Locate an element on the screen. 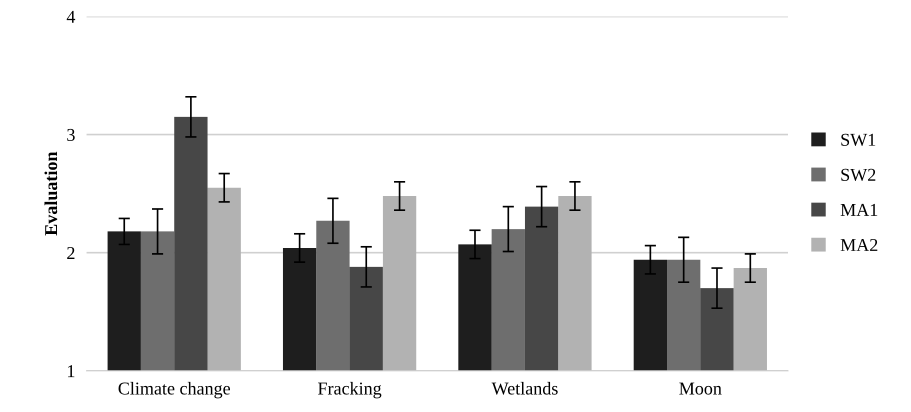 This screenshot has height=412, width=911. y-tick-label: 3 is located at coordinates (71, 135).